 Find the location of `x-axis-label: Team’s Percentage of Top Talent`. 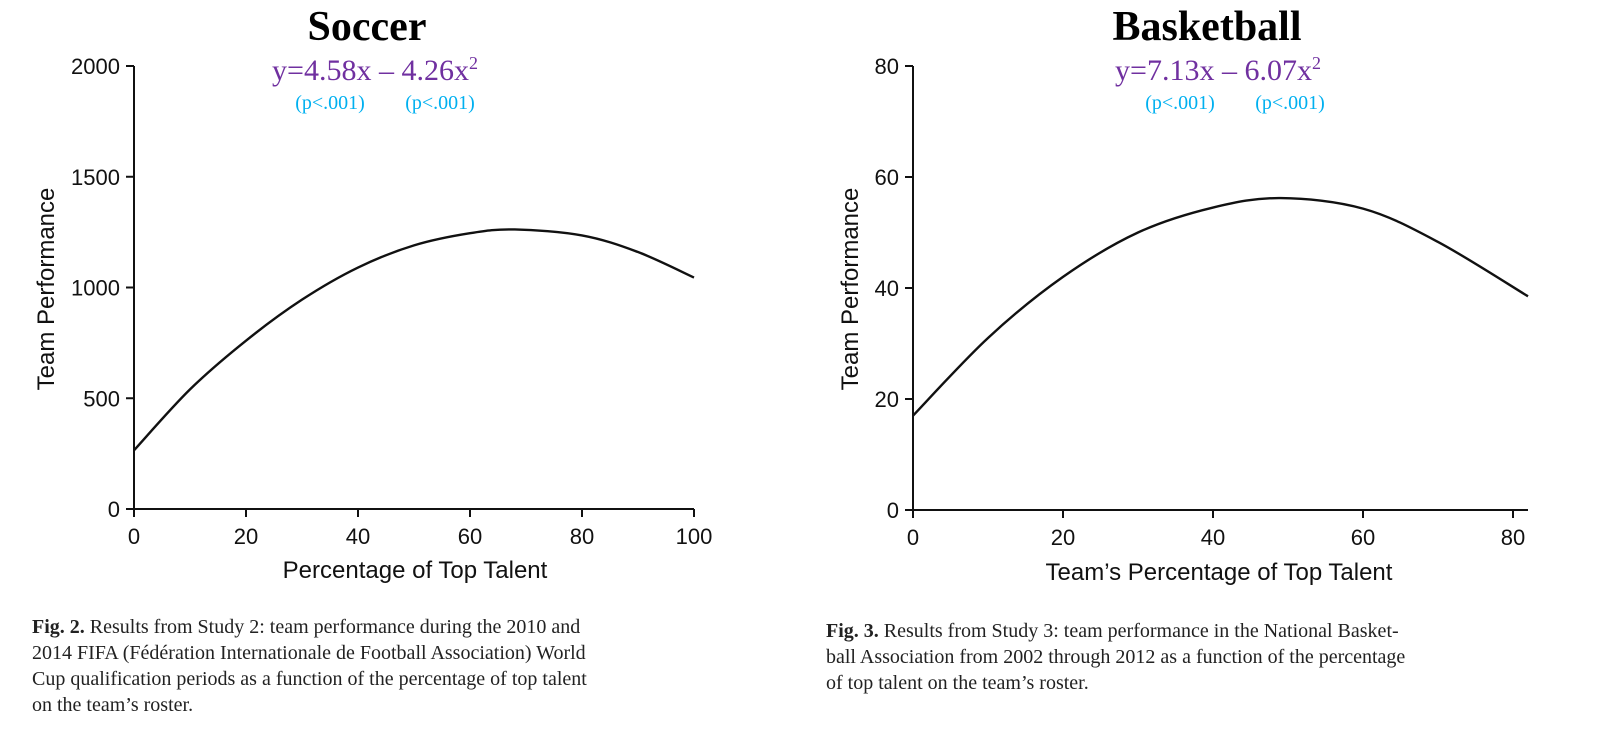

x-axis-label: Team’s Percentage of Top Talent is located at coordinates (1219, 572).